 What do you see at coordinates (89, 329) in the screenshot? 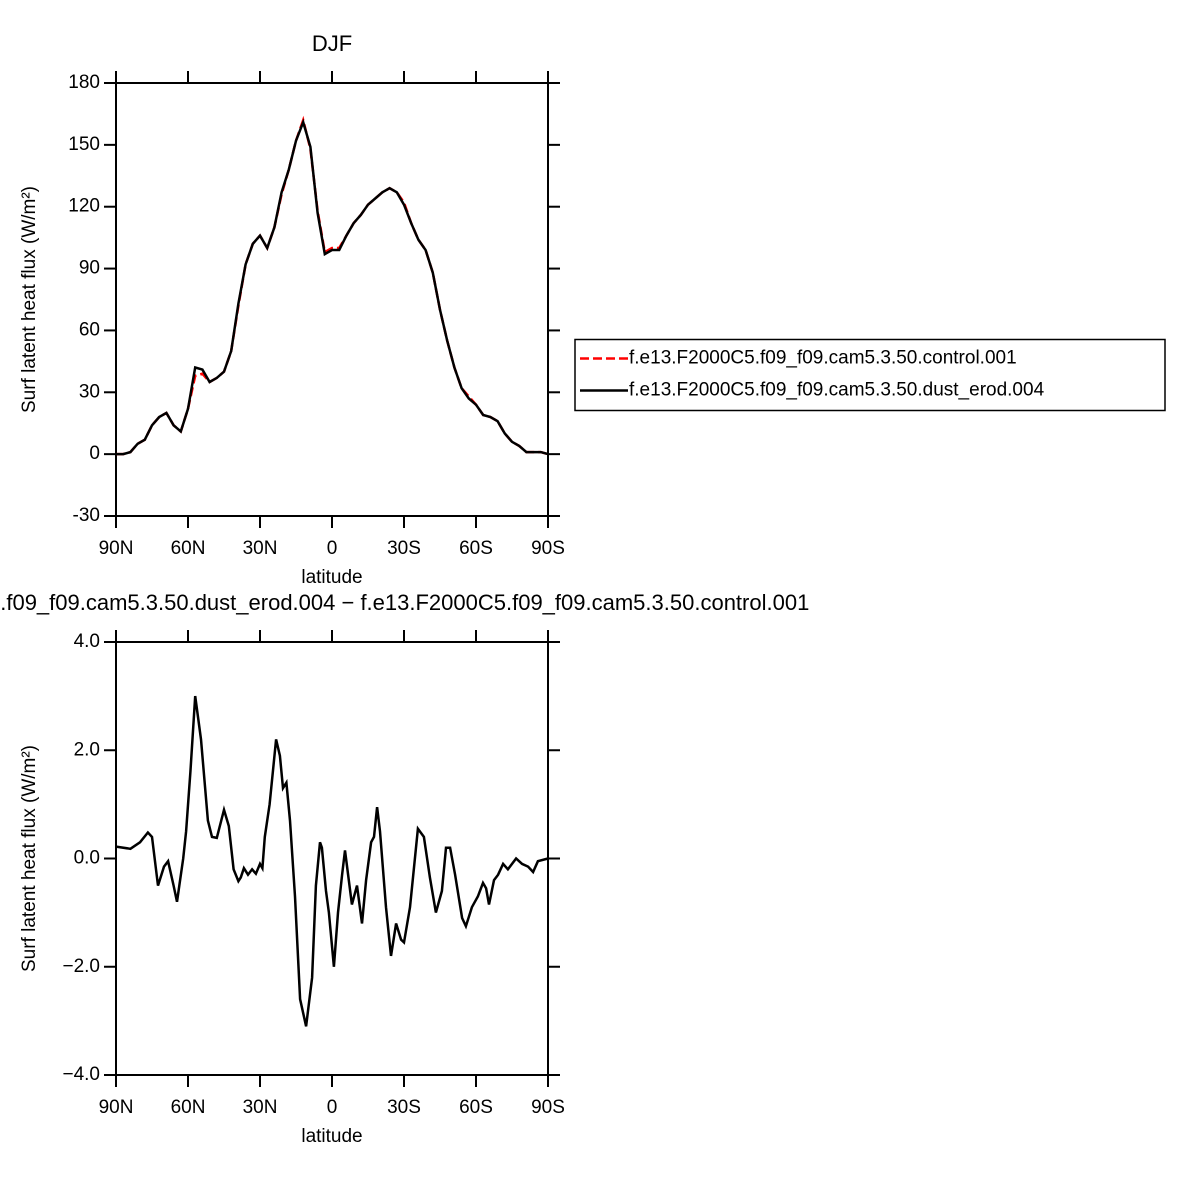
I see `y-tick-label: 60` at bounding box center [89, 329].